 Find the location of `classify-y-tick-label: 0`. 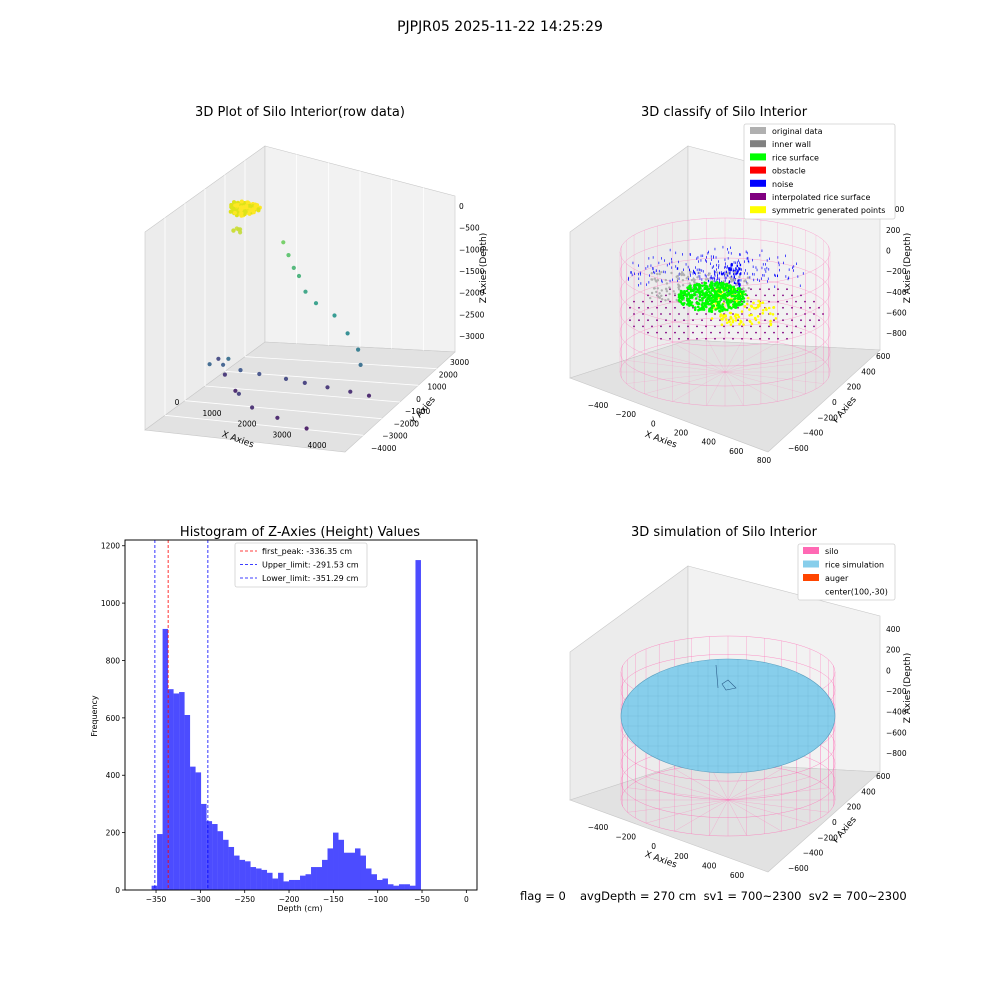

classify-y-tick-label: 0 is located at coordinates (834, 402).